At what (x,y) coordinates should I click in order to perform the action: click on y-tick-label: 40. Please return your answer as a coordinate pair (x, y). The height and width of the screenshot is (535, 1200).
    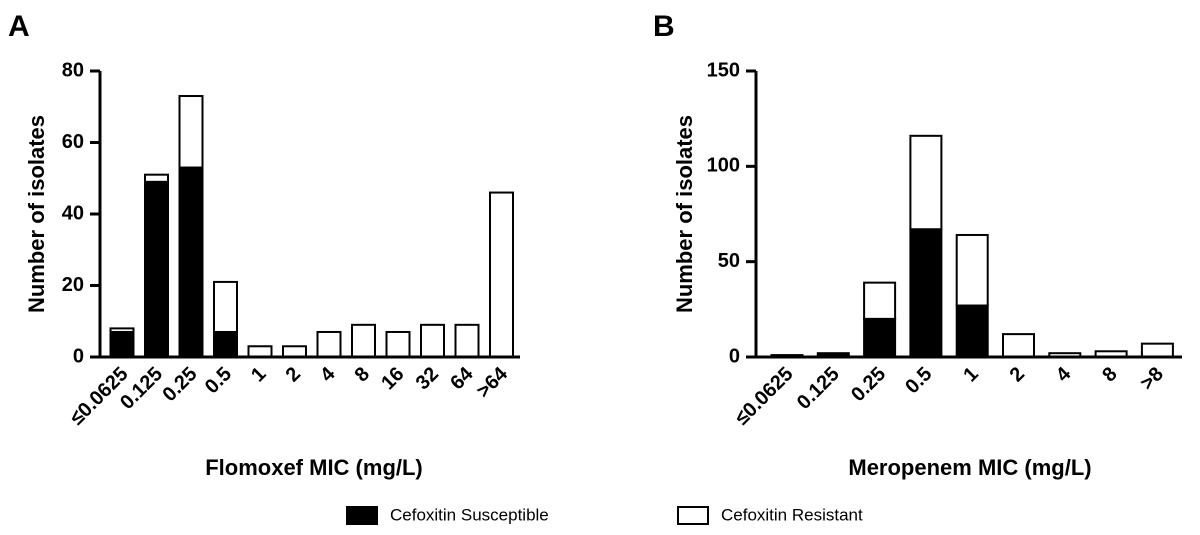
    Looking at the image, I should click on (73, 213).